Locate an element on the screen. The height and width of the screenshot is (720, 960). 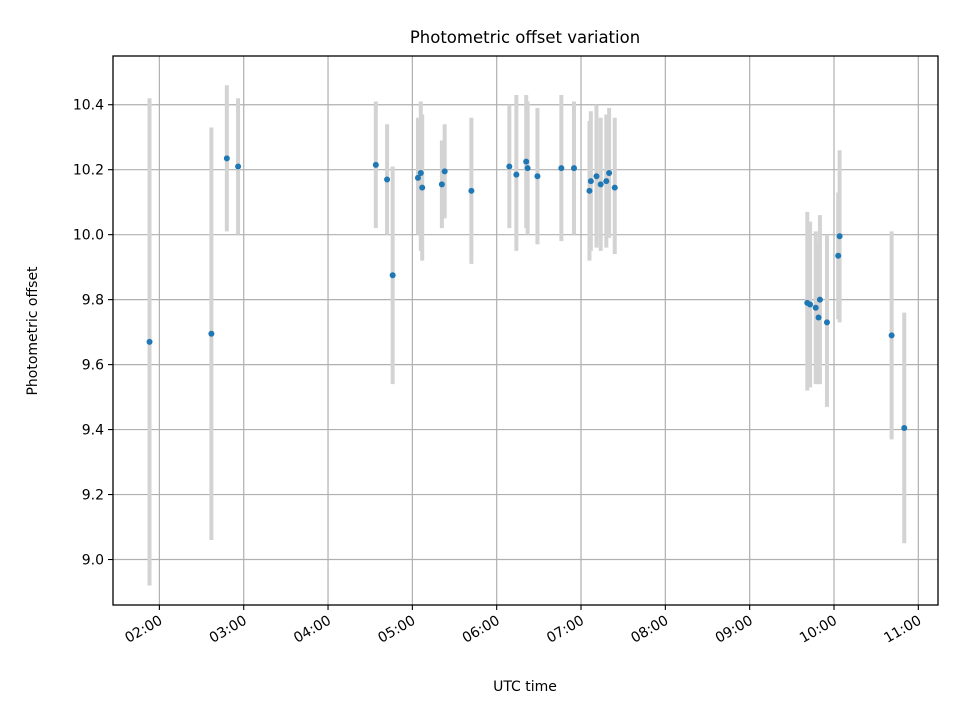
x-tick-label: 10:00 is located at coordinates (818, 630).